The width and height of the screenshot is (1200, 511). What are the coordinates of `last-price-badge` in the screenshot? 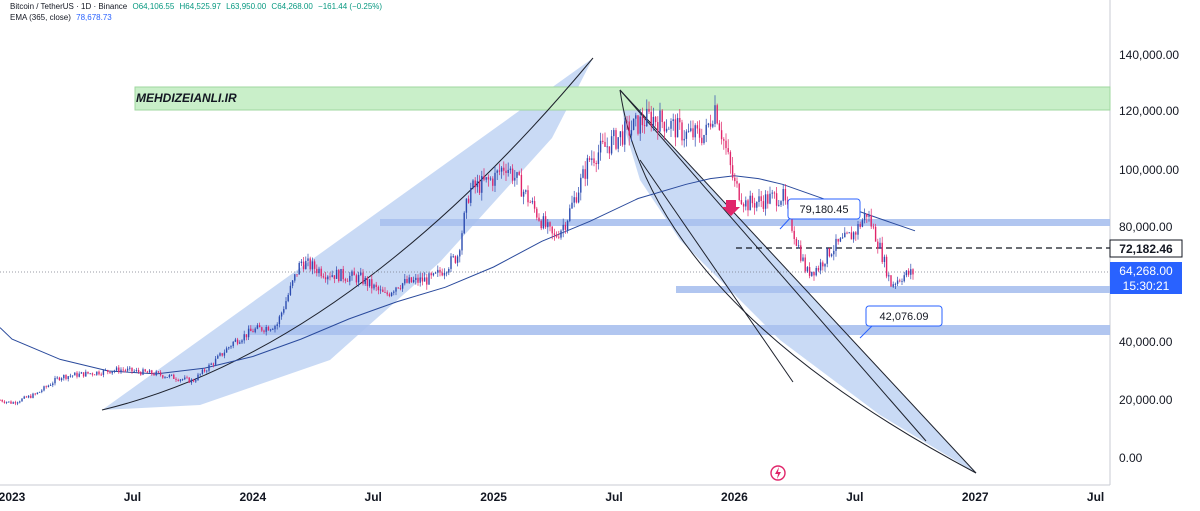 It's located at (1146, 278).